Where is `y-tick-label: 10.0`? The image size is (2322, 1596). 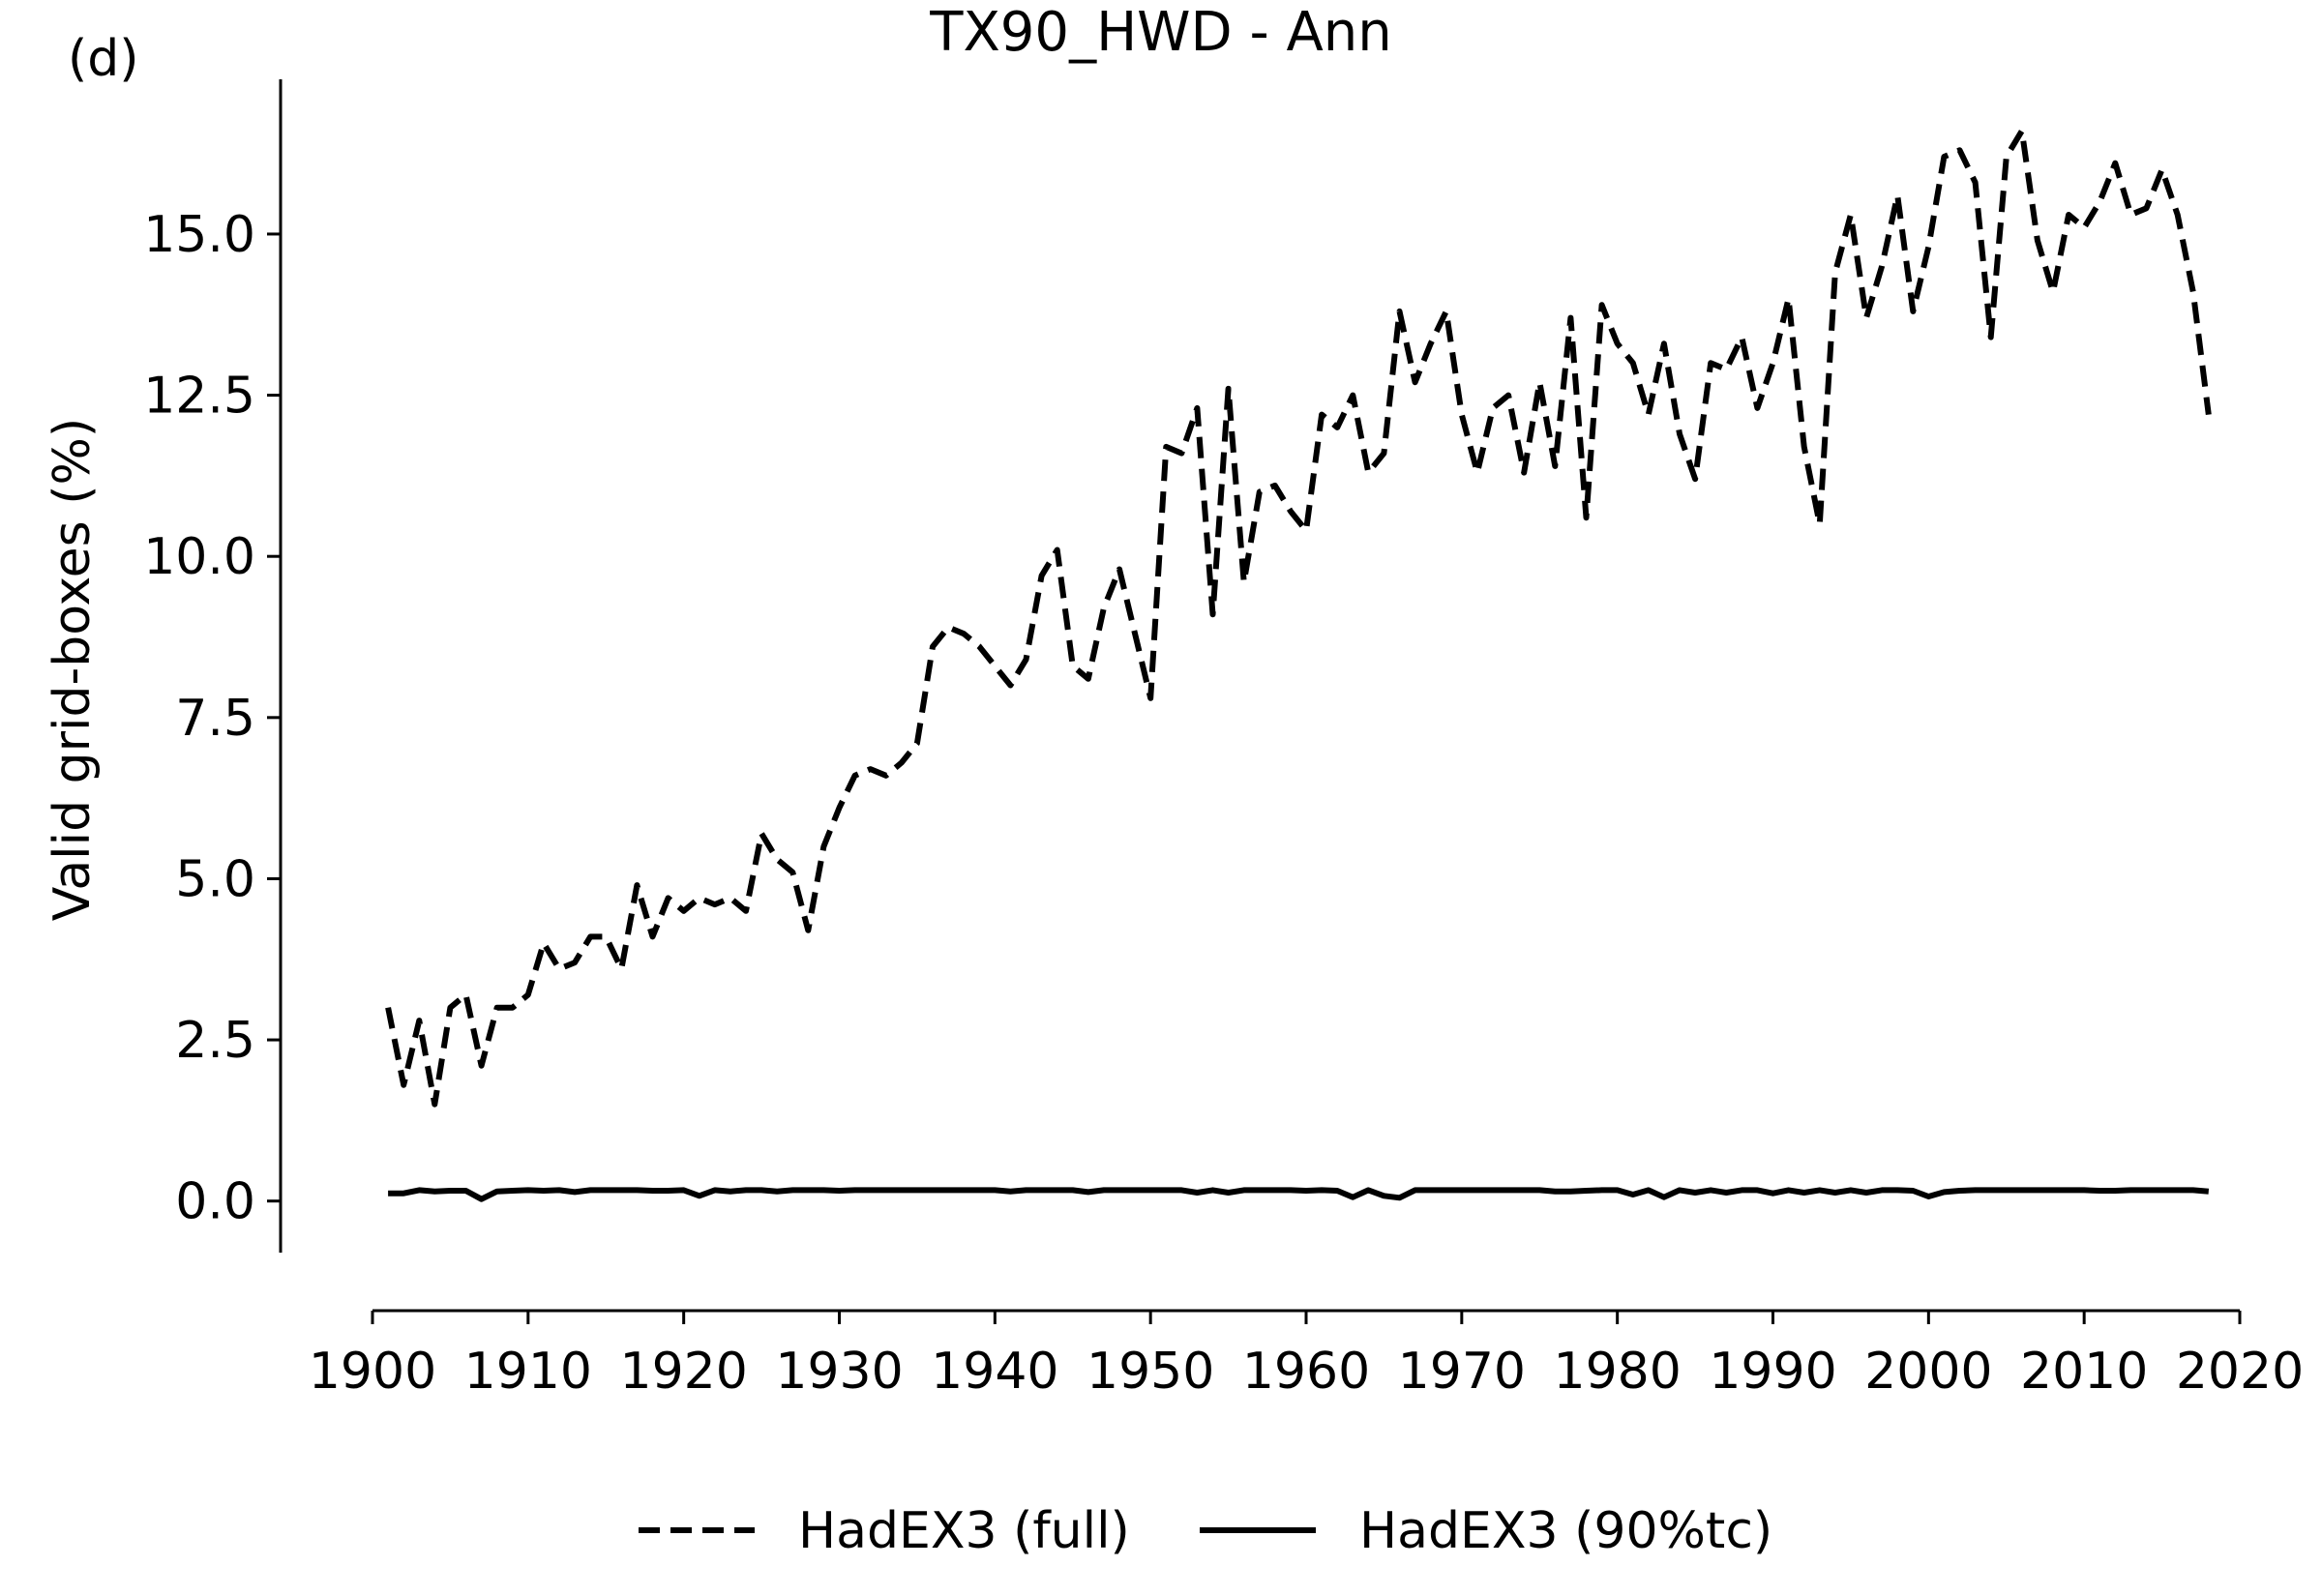
y-tick-label: 10.0 is located at coordinates (199, 557).